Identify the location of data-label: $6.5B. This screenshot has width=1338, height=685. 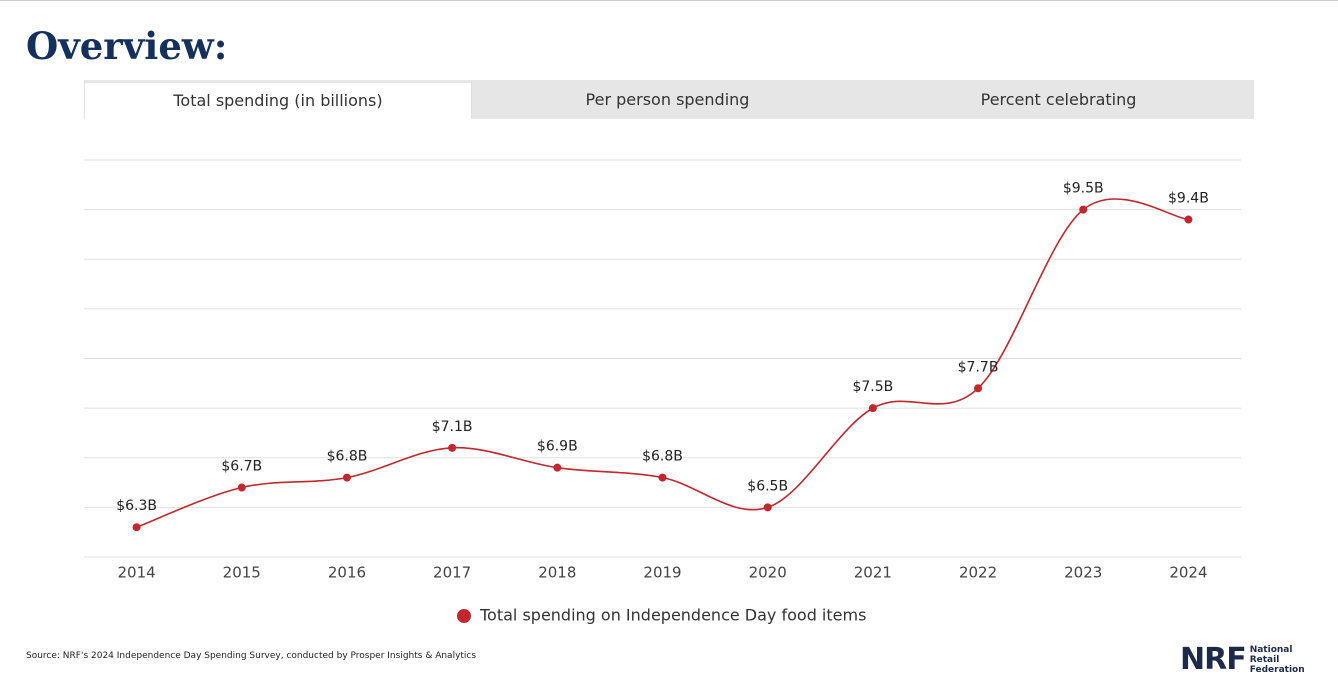
(767, 486).